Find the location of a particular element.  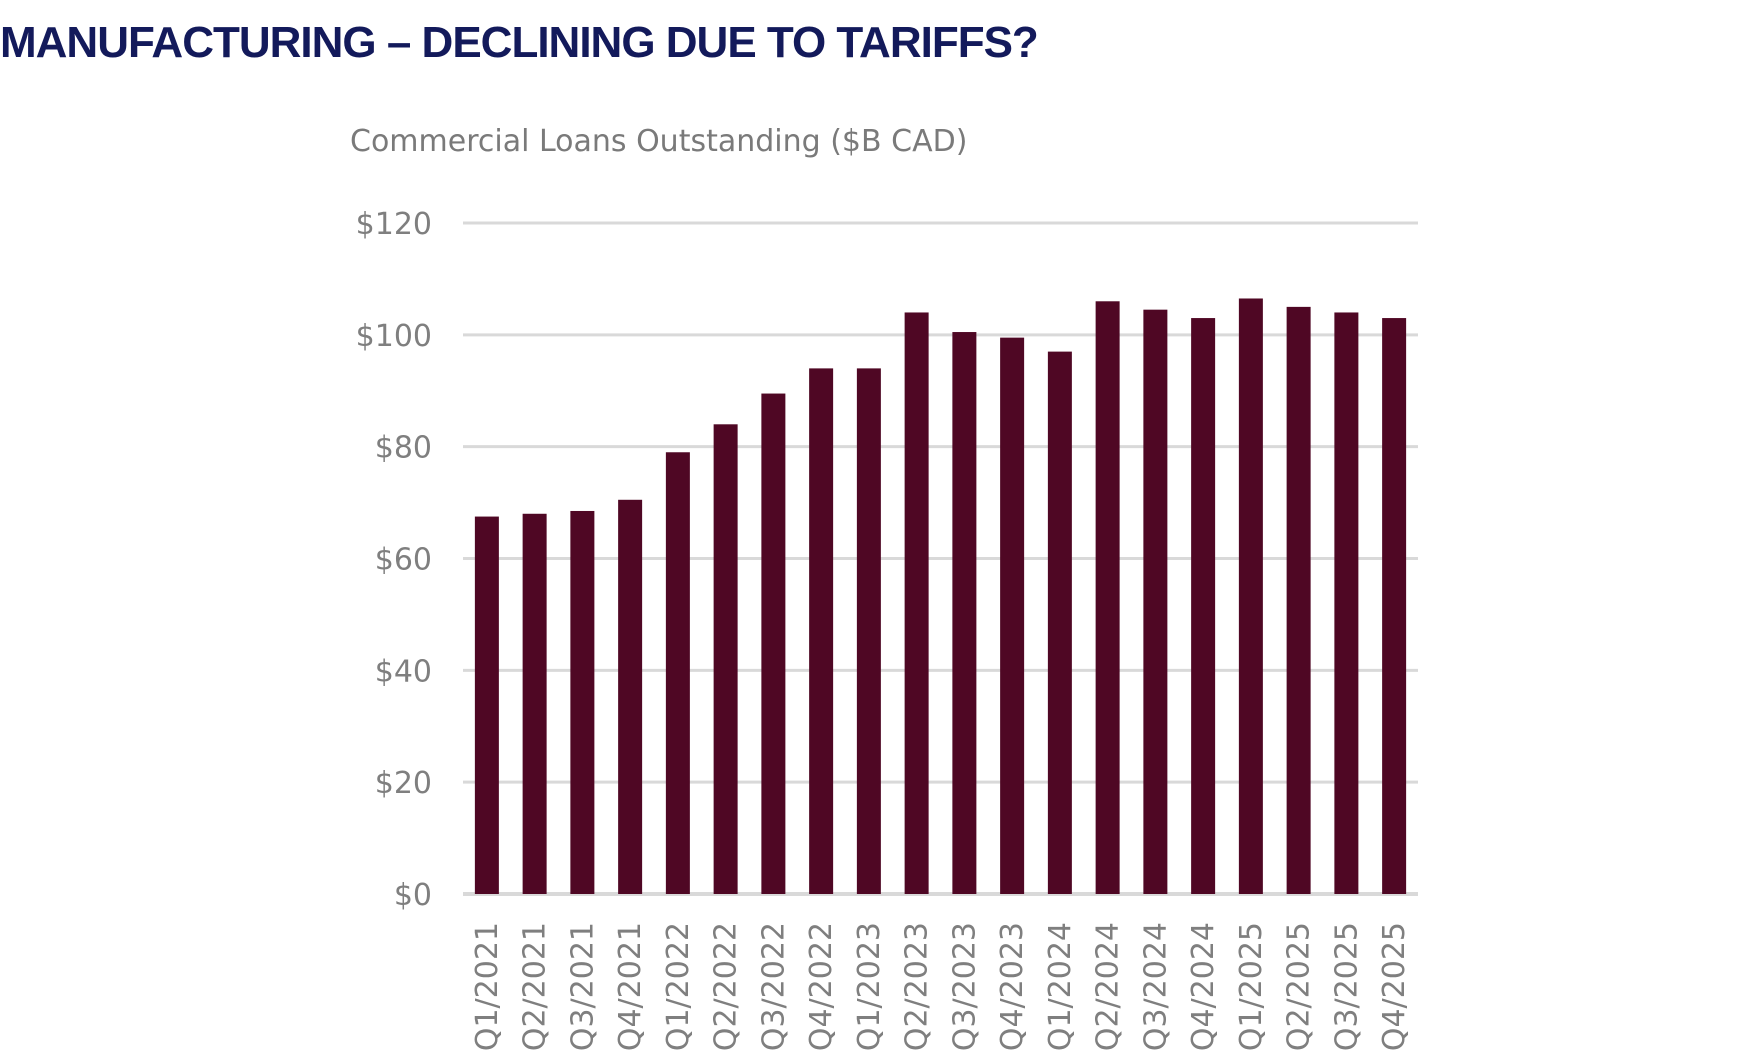

bar-q1-2022 is located at coordinates (677, 673).